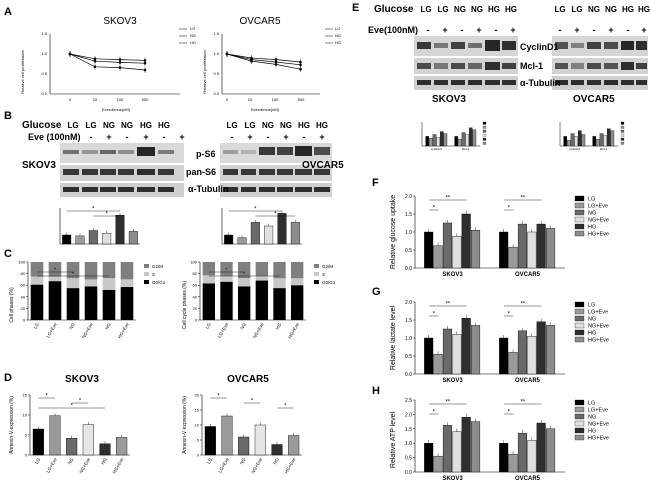  Describe the element at coordinates (408, 197) in the screenshot. I see `y-tick-label: 2.0` at that location.